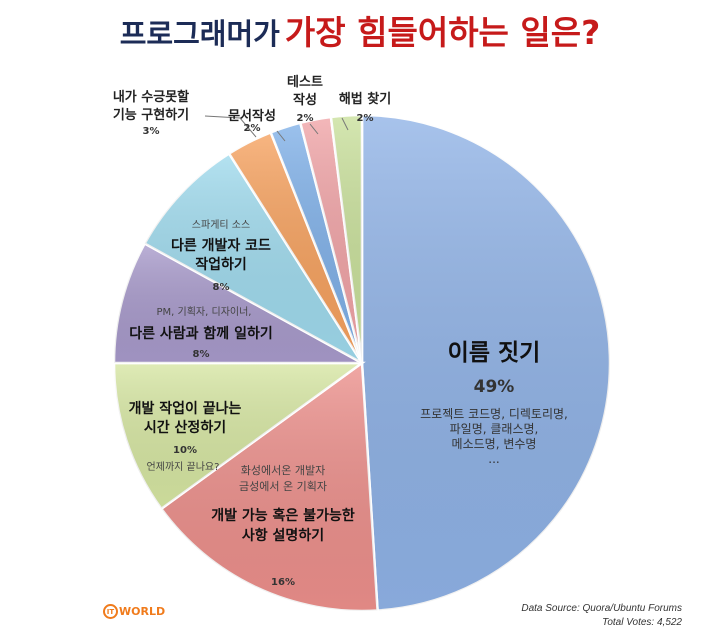  I want to click on slice-note-explain: 화성에서온 개발자, so click(283, 470).